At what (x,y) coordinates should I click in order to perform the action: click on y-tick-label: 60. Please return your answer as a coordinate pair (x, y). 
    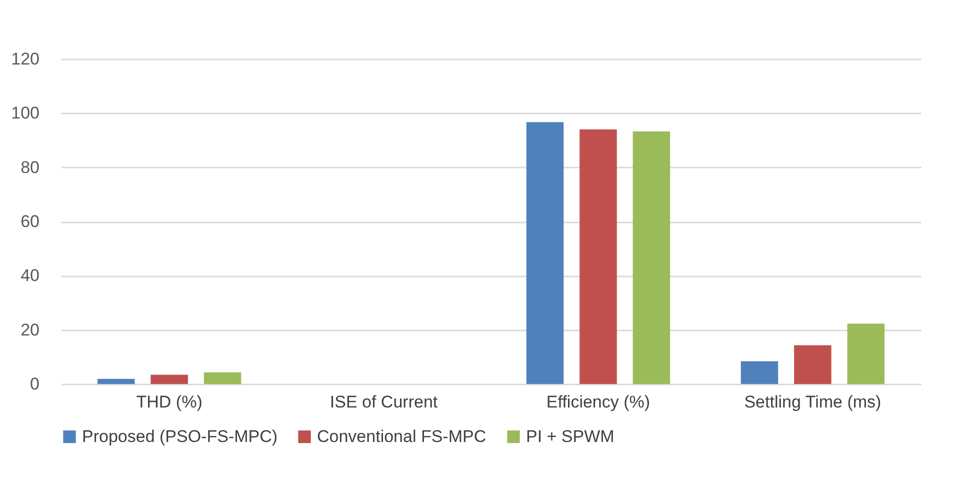
    Looking at the image, I should click on (30, 221).